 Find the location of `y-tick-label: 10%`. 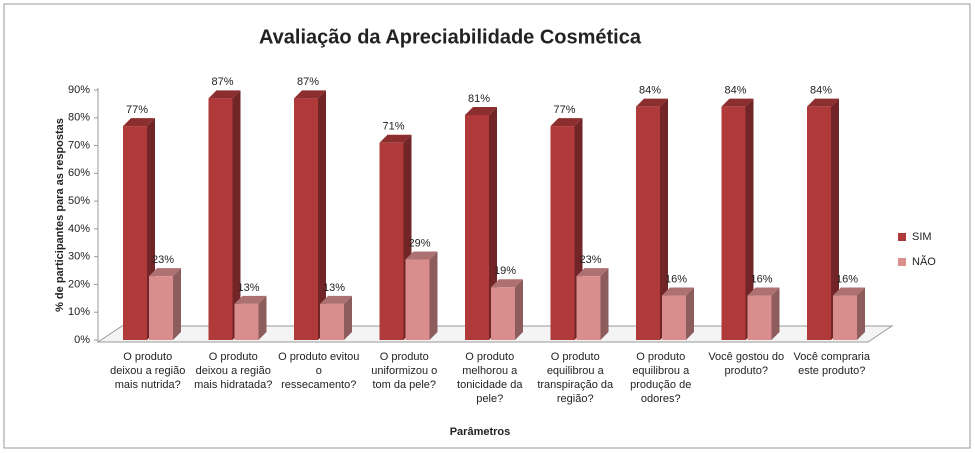

y-tick-label: 10% is located at coordinates (79, 312).